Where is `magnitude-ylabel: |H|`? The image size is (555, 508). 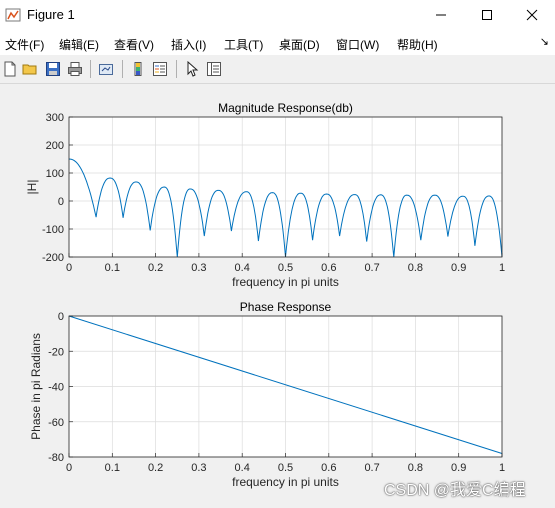 magnitude-ylabel: |H| is located at coordinates (32, 187).